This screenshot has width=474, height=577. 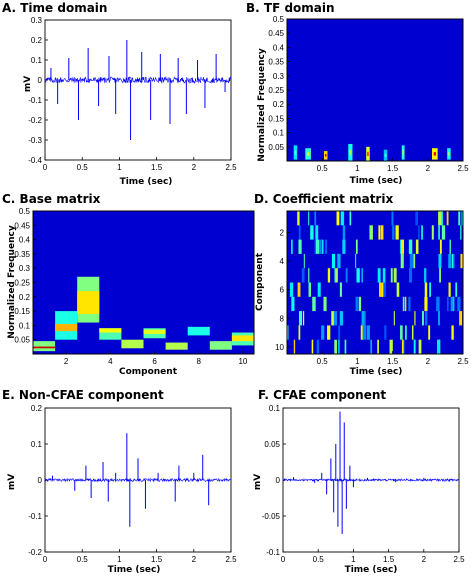 What do you see at coordinates (110, 361) in the screenshot?
I see `panel-c-xtick-label: 4` at bounding box center [110, 361].